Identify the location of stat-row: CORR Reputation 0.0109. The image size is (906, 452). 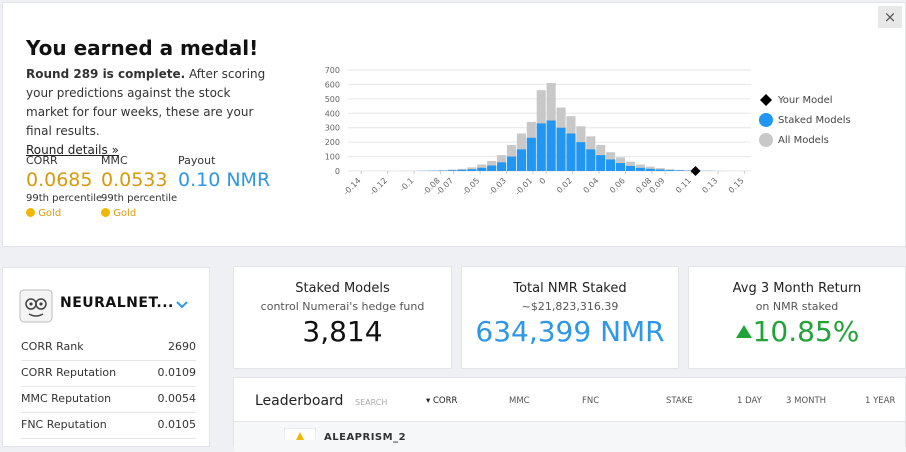
(108, 373).